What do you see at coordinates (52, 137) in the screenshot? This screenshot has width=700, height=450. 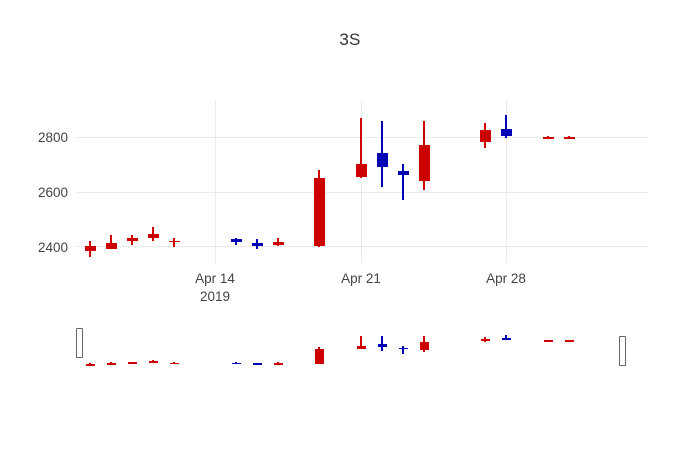 I see `y-tick-2800: 2800` at bounding box center [52, 137].